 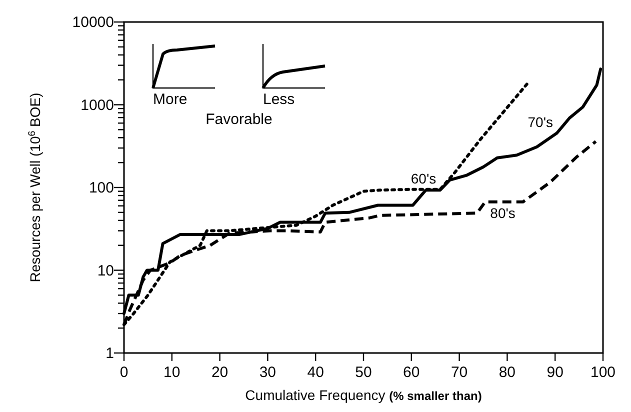 What do you see at coordinates (603, 372) in the screenshot?
I see `x-tick-label: 100` at bounding box center [603, 372].